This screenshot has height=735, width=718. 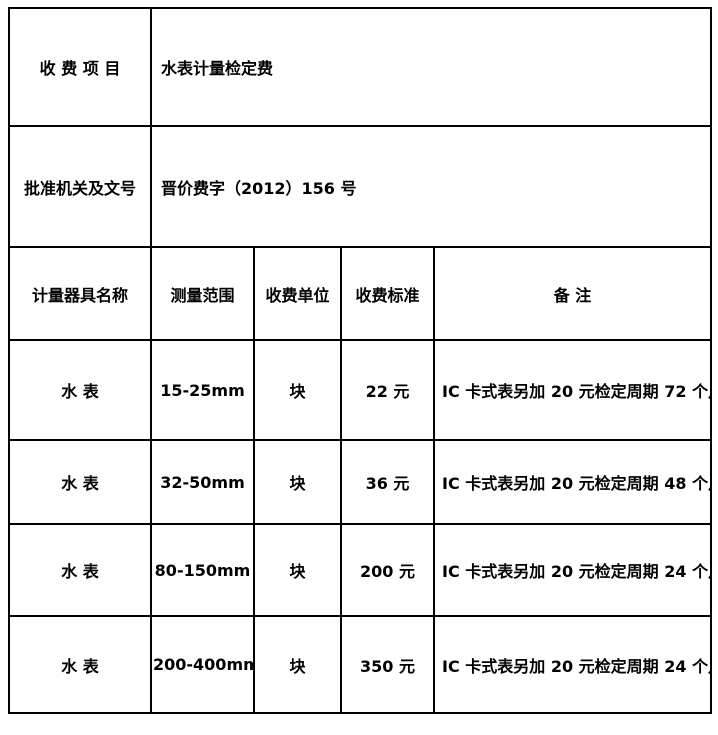 What do you see at coordinates (387, 390) in the screenshot?
I see `cell-charge-standard: 22 元` at bounding box center [387, 390].